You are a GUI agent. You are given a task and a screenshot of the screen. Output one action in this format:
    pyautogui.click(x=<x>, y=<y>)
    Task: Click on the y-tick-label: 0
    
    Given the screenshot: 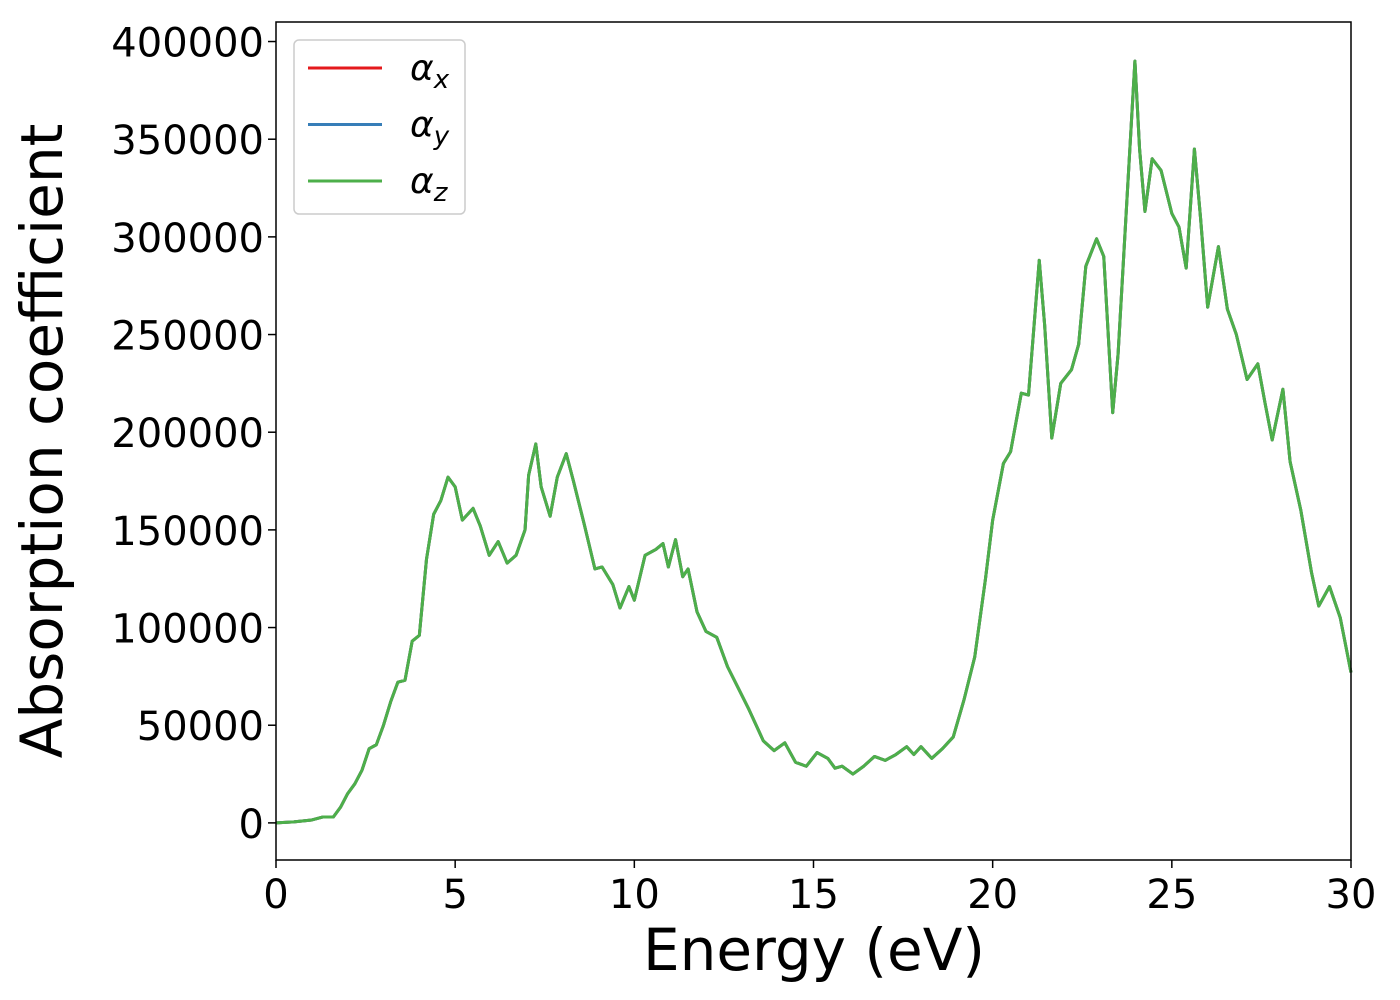 What is the action you would take?
    pyautogui.click(x=251, y=825)
    